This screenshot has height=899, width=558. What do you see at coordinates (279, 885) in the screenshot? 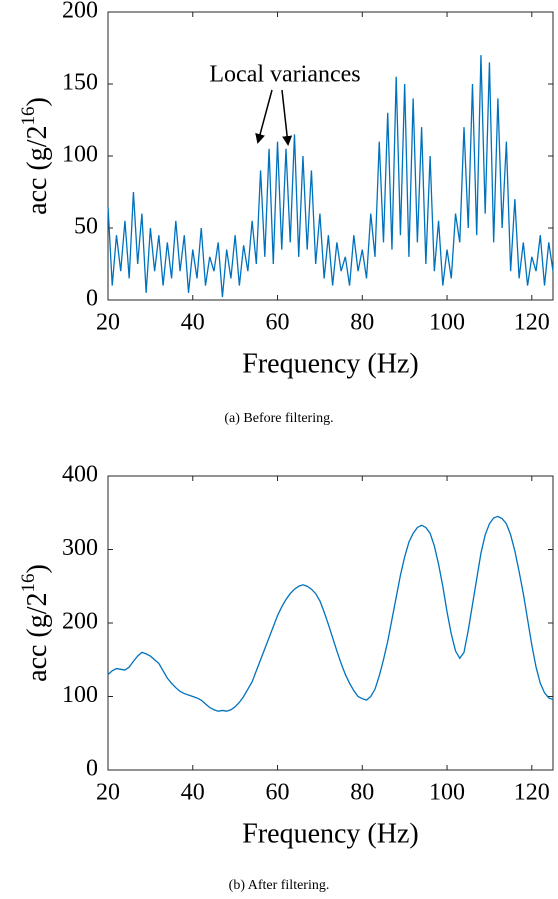
I see `caption: (b) After filtering.` at bounding box center [279, 885].